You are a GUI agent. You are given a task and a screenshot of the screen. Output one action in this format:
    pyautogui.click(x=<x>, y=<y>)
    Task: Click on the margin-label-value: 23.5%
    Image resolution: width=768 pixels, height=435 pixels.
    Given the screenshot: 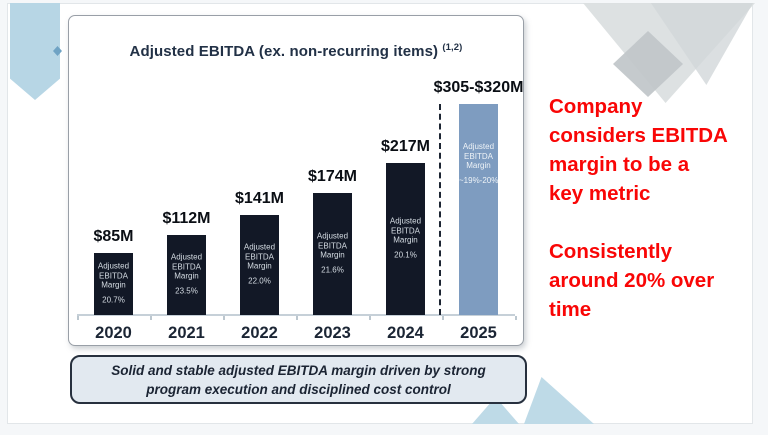 What is the action you would take?
    pyautogui.click(x=186, y=291)
    